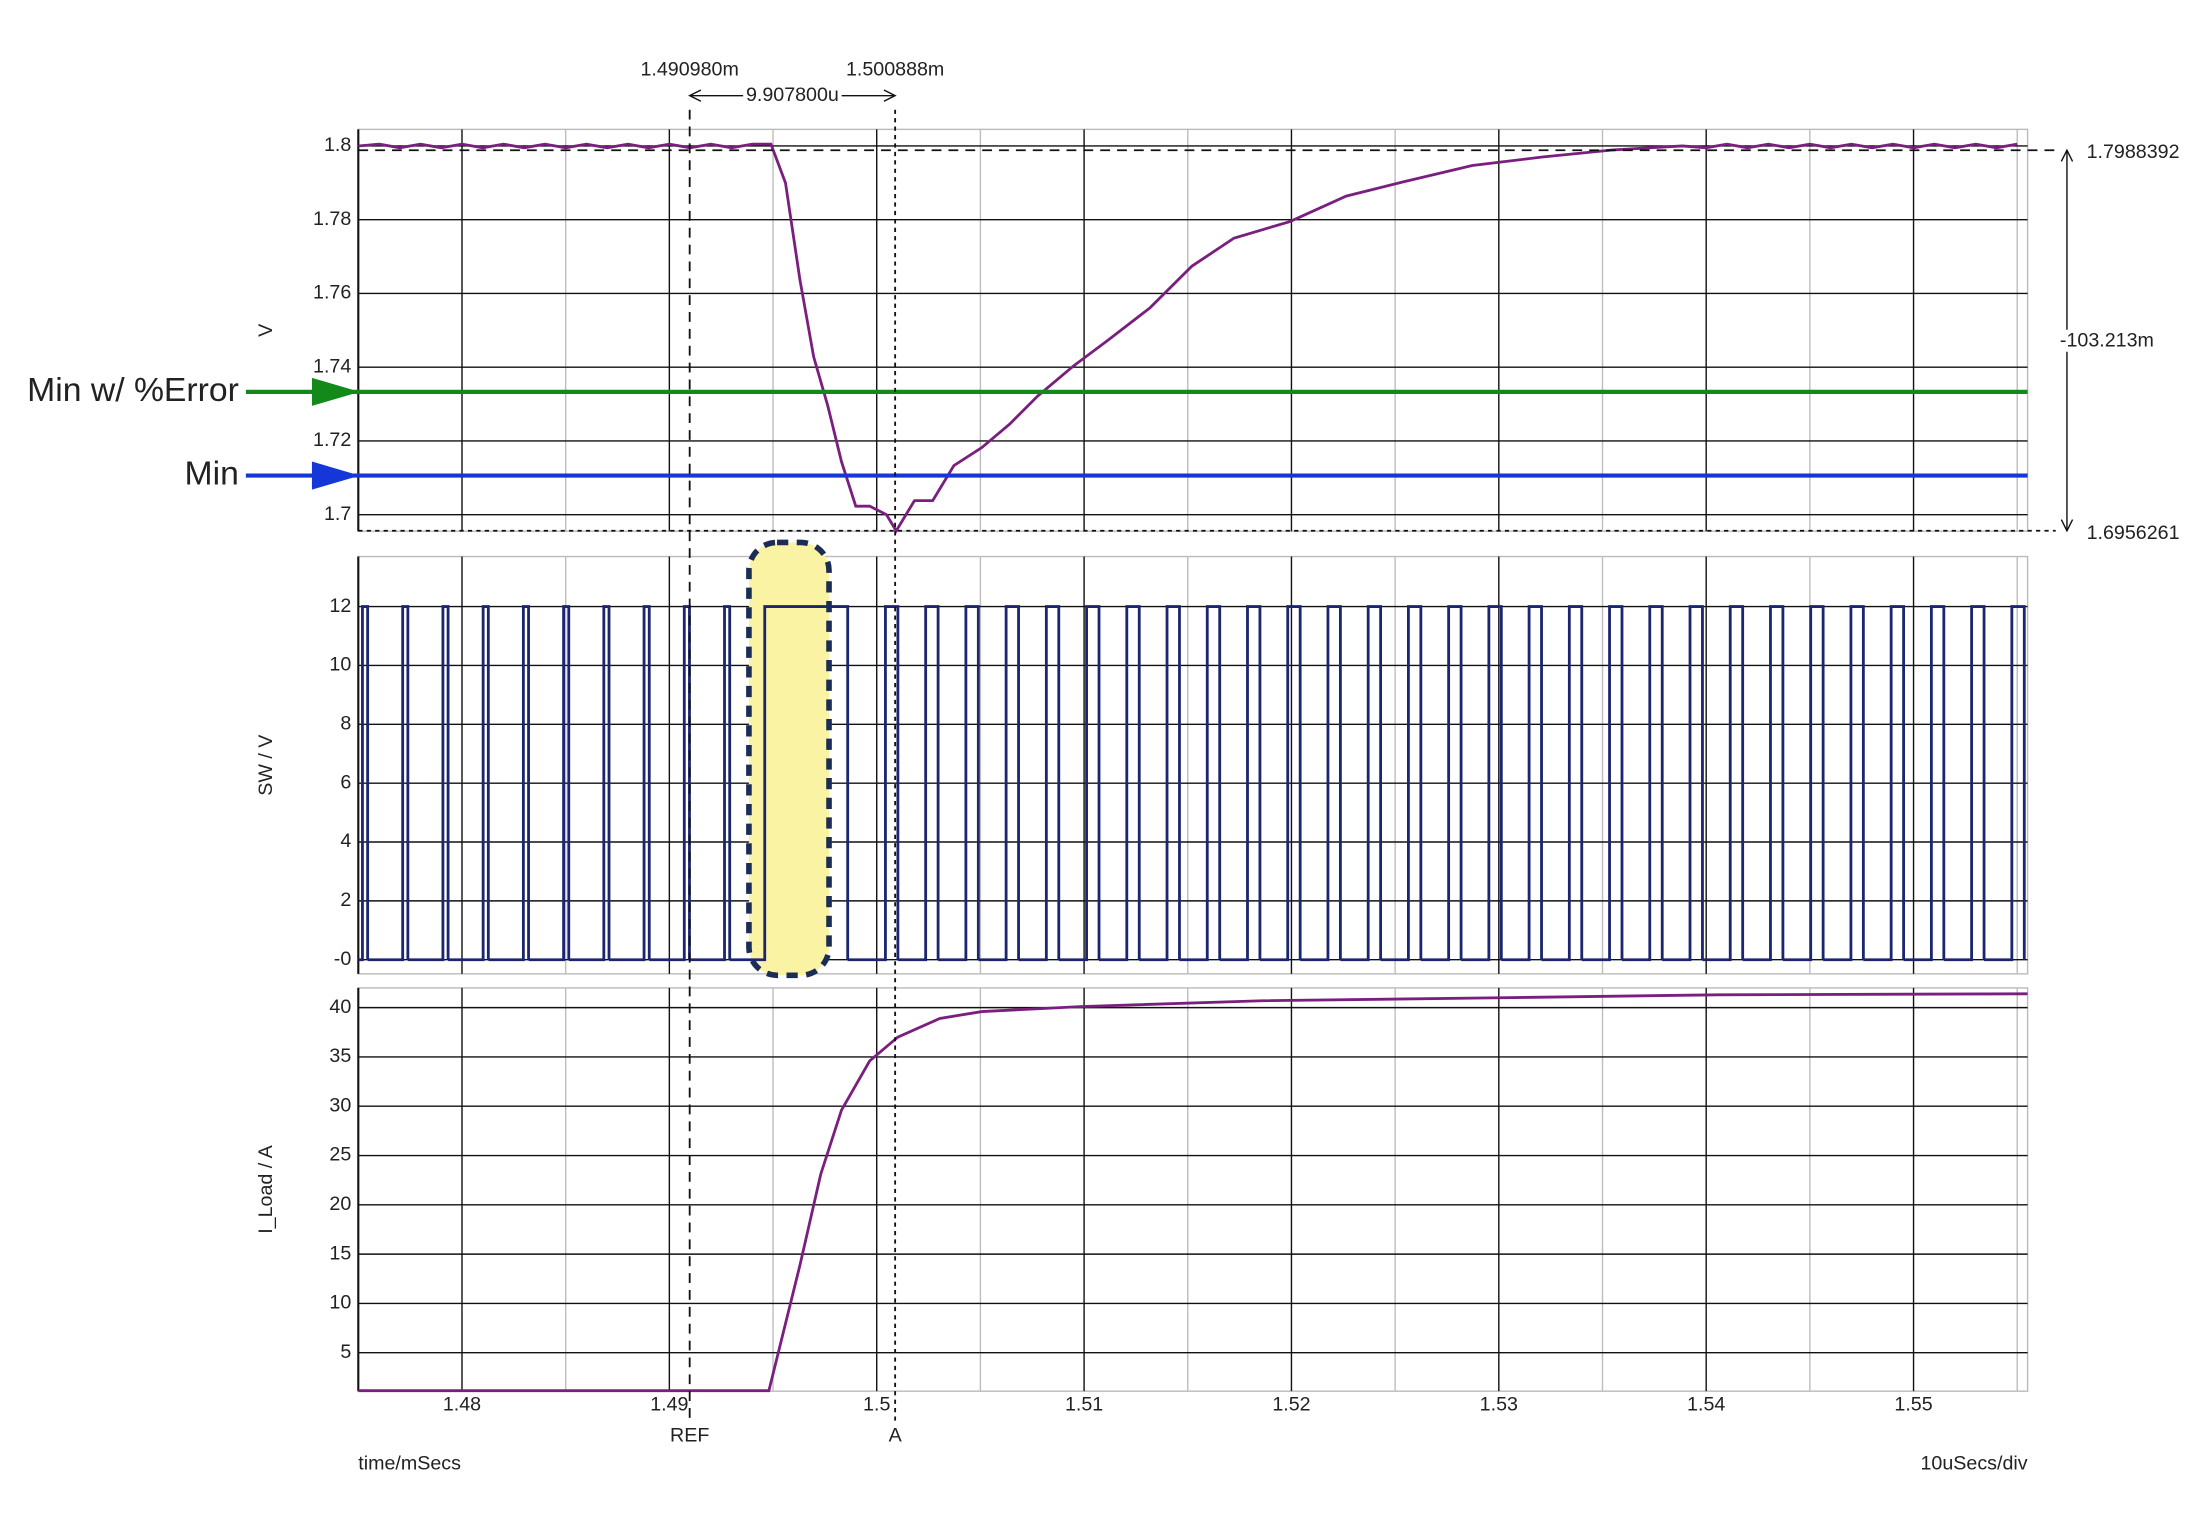 The height and width of the screenshot is (1536, 2192). Describe the element at coordinates (345, 841) in the screenshot. I see `y-tick-label: 4` at that location.